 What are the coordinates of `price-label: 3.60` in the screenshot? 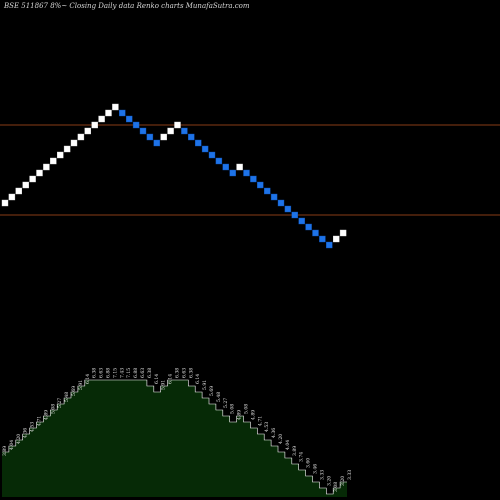 It's located at (309, 463).